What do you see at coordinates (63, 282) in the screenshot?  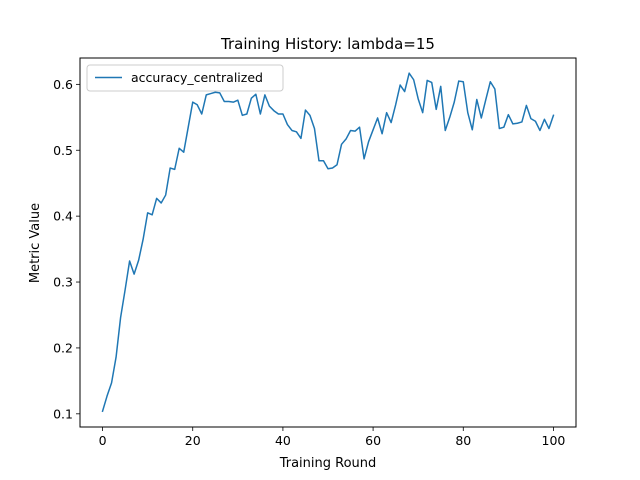 I see `y-tick-label: 0.3` at bounding box center [63, 282].